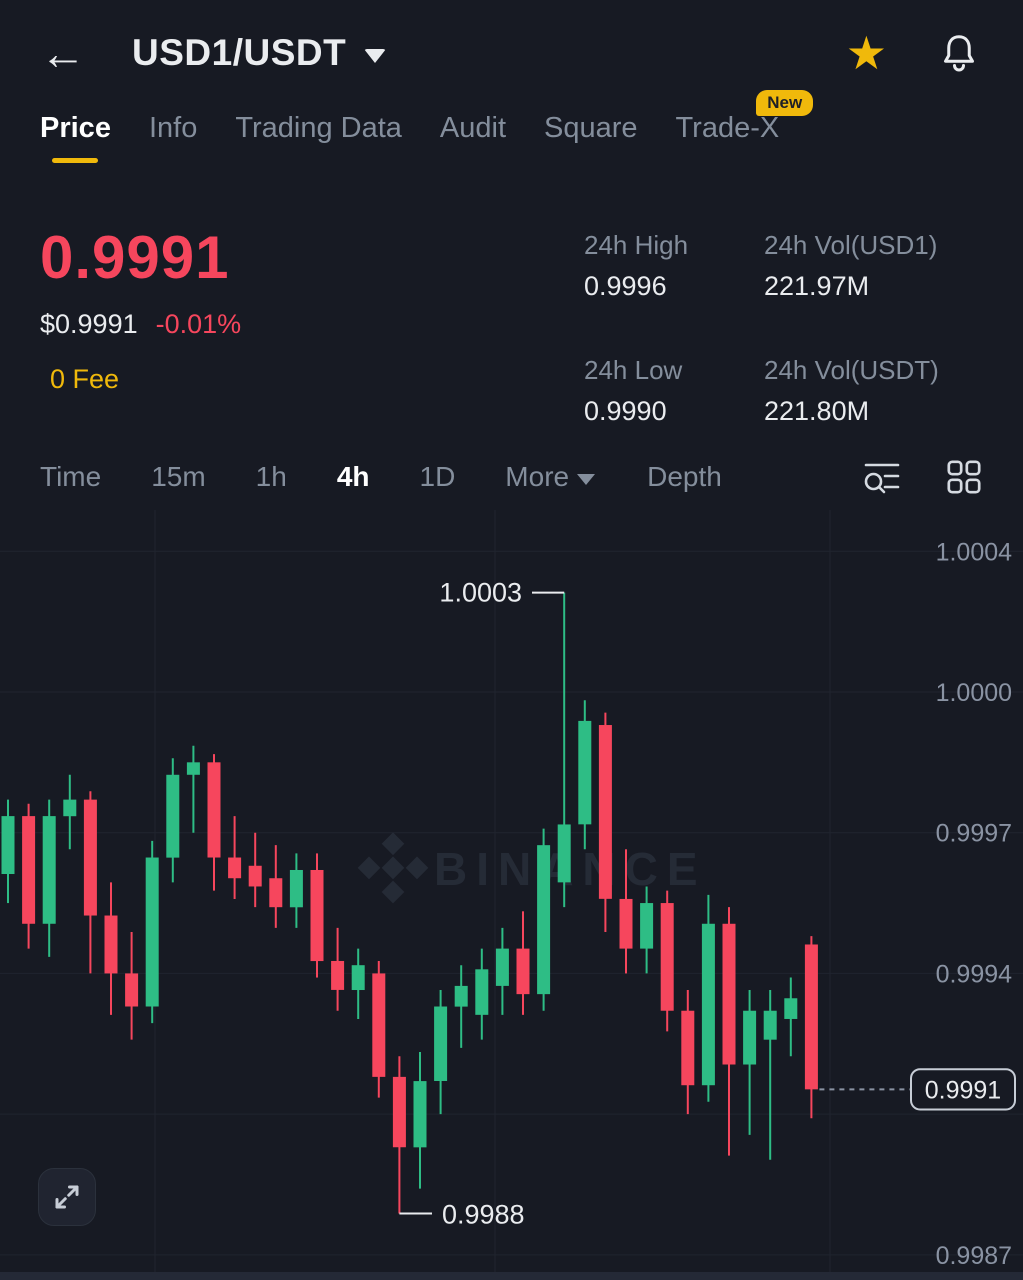 Image resolution: width=1023 pixels, height=1280 pixels. I want to click on more-label: More, so click(537, 476).